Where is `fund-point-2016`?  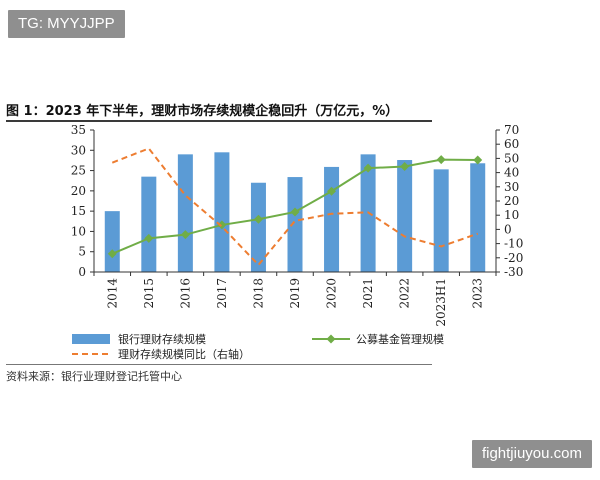
fund-point-2016 is located at coordinates (185, 235).